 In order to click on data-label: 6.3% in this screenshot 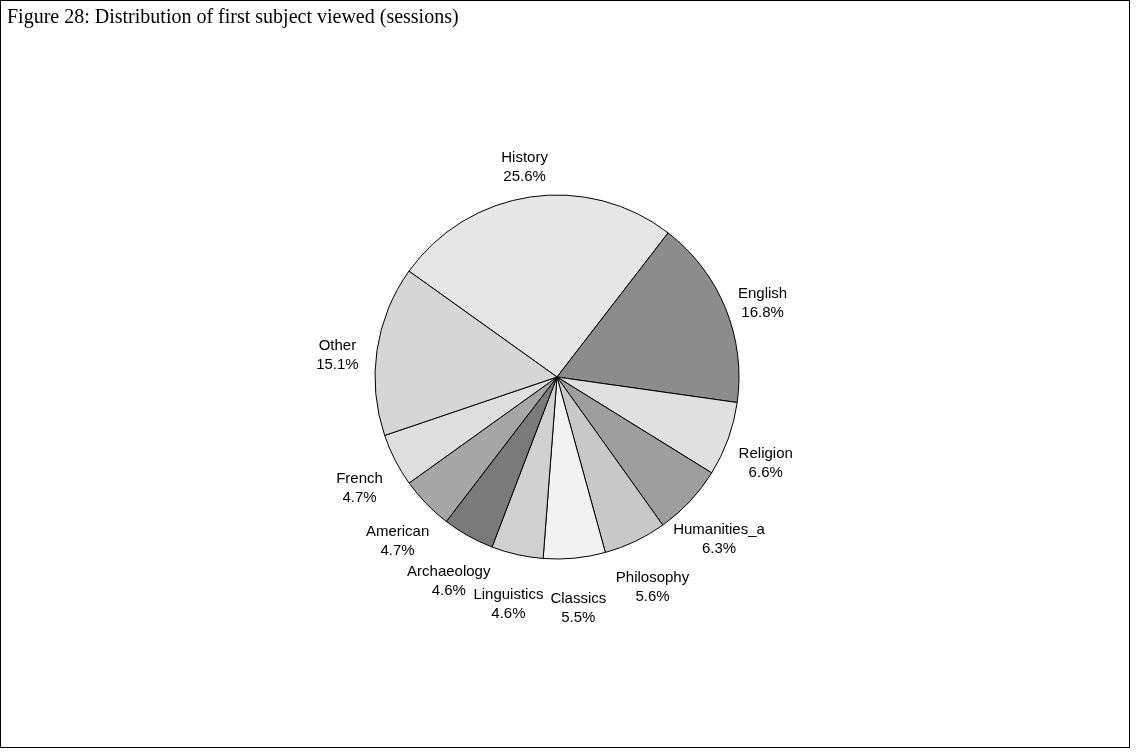, I will do `click(719, 547)`.